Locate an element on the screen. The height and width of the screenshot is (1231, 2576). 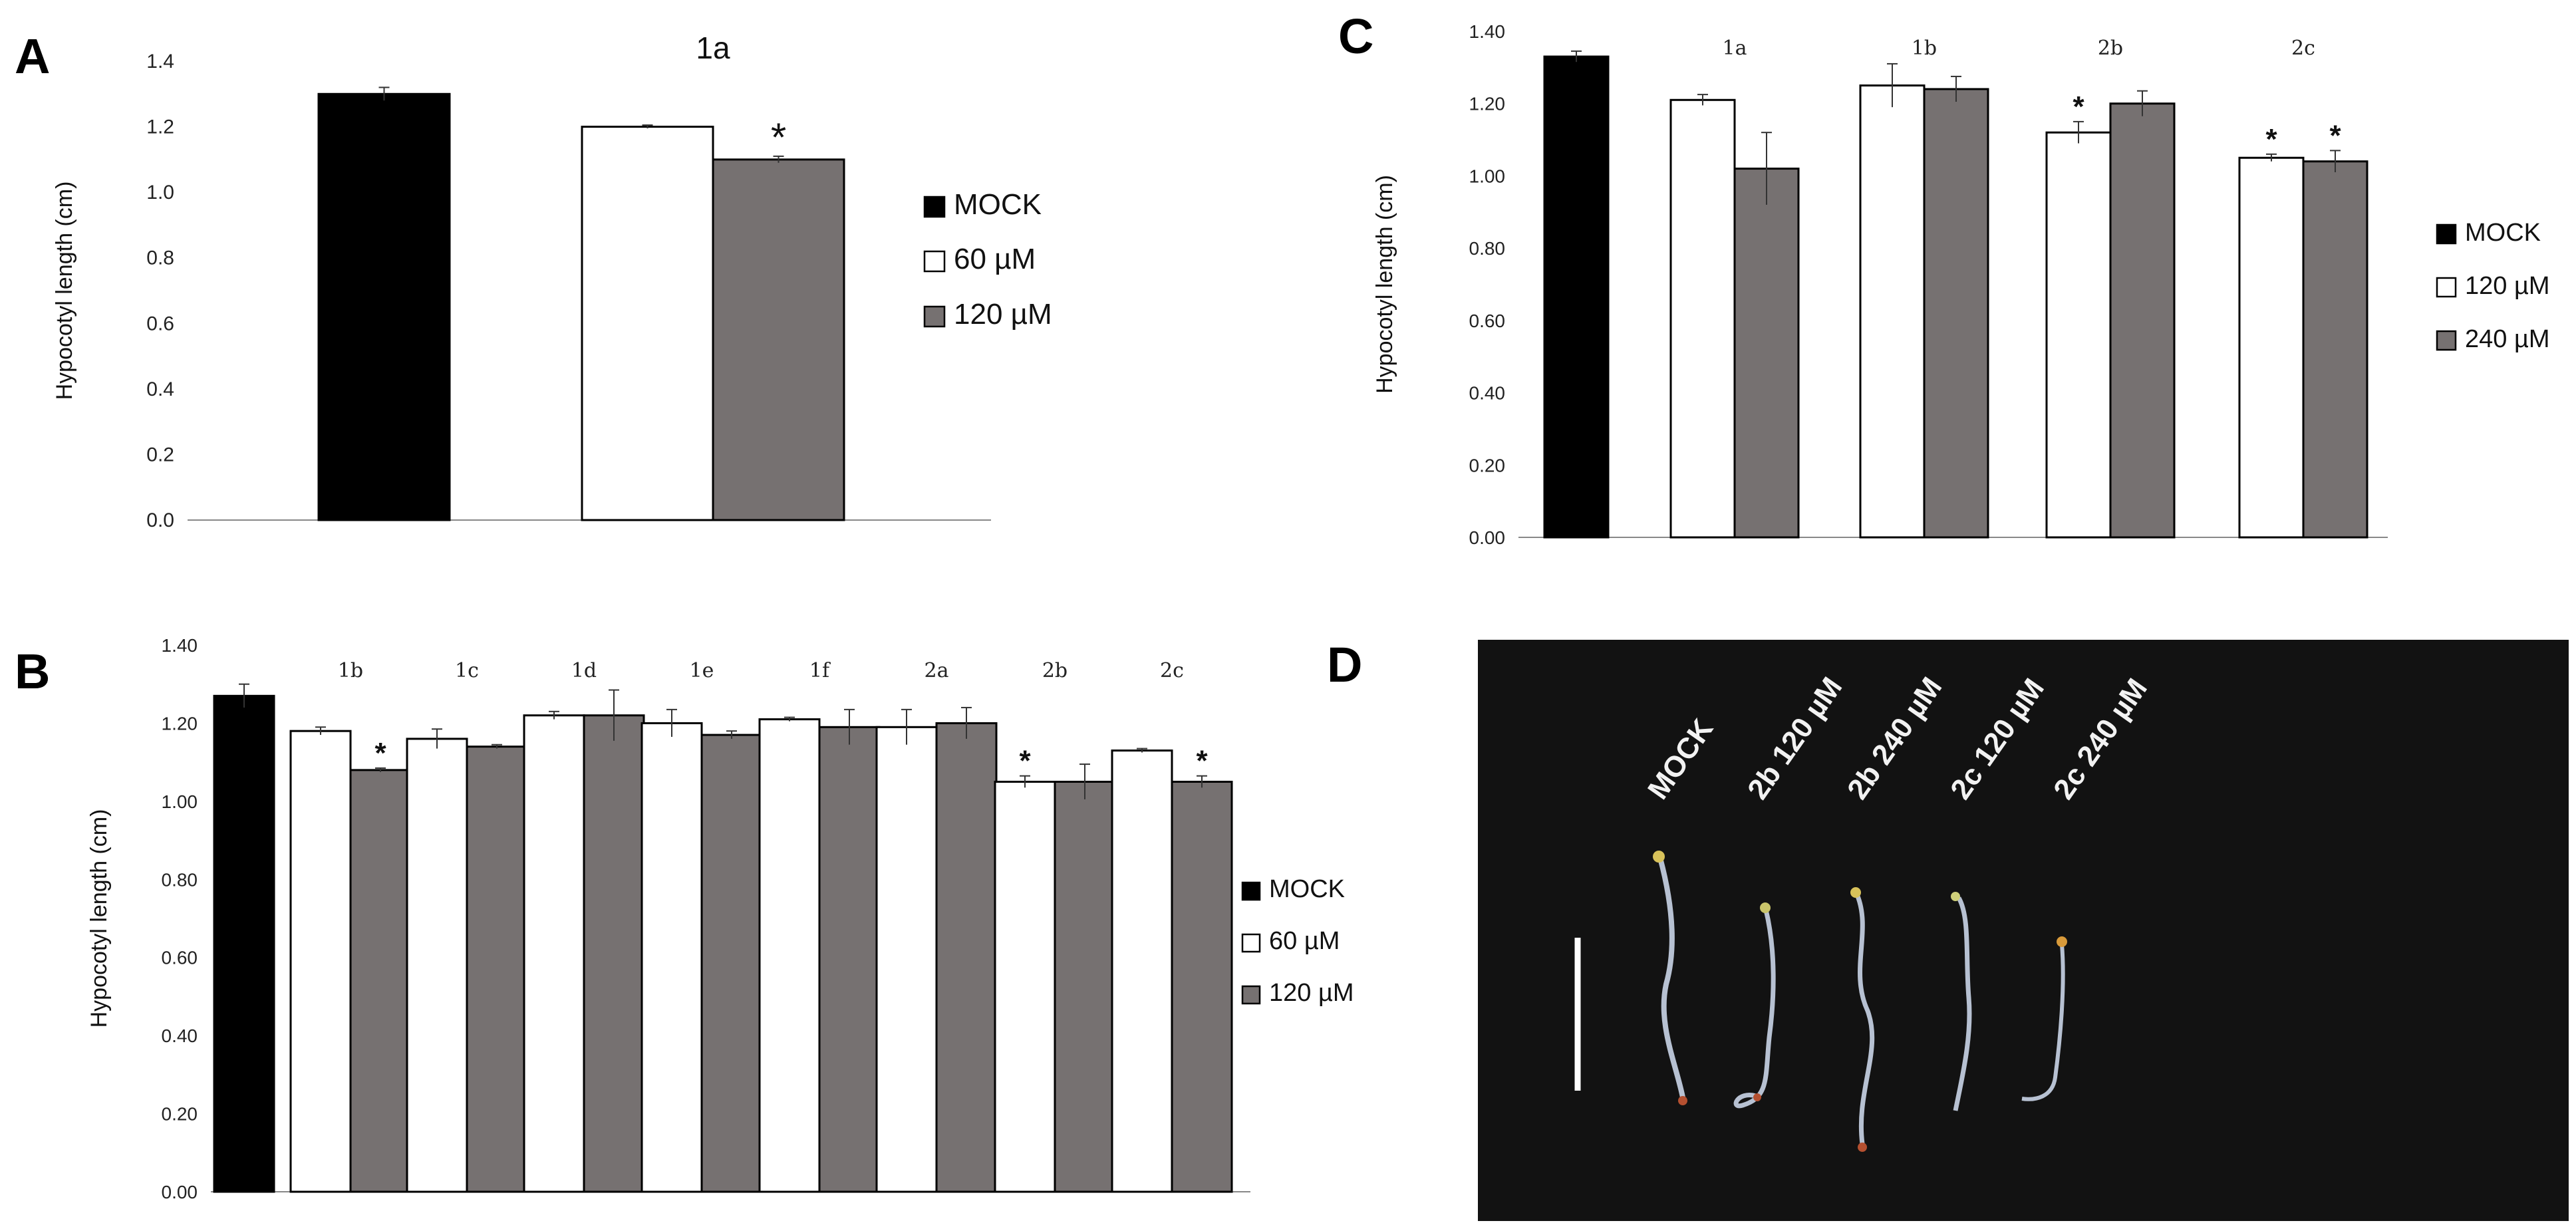
bar-b-1e-high is located at coordinates (732, 963).